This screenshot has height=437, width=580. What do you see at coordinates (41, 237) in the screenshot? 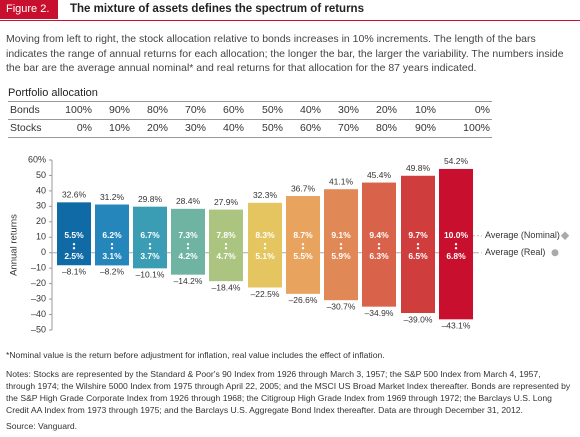
I see `y-tick-label: 10` at bounding box center [41, 237].